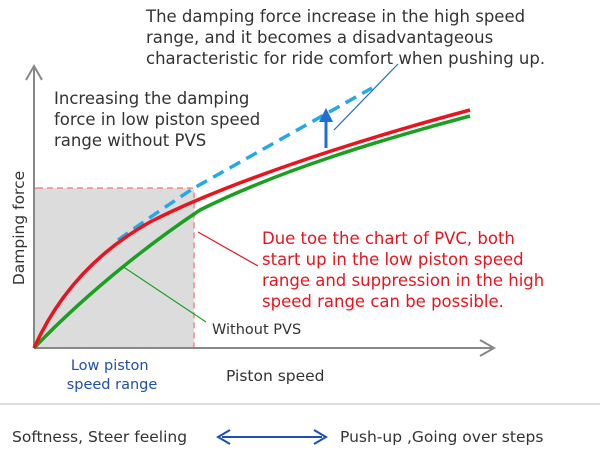  I want to click on y-axis-arrowhead, so click(34, 72).